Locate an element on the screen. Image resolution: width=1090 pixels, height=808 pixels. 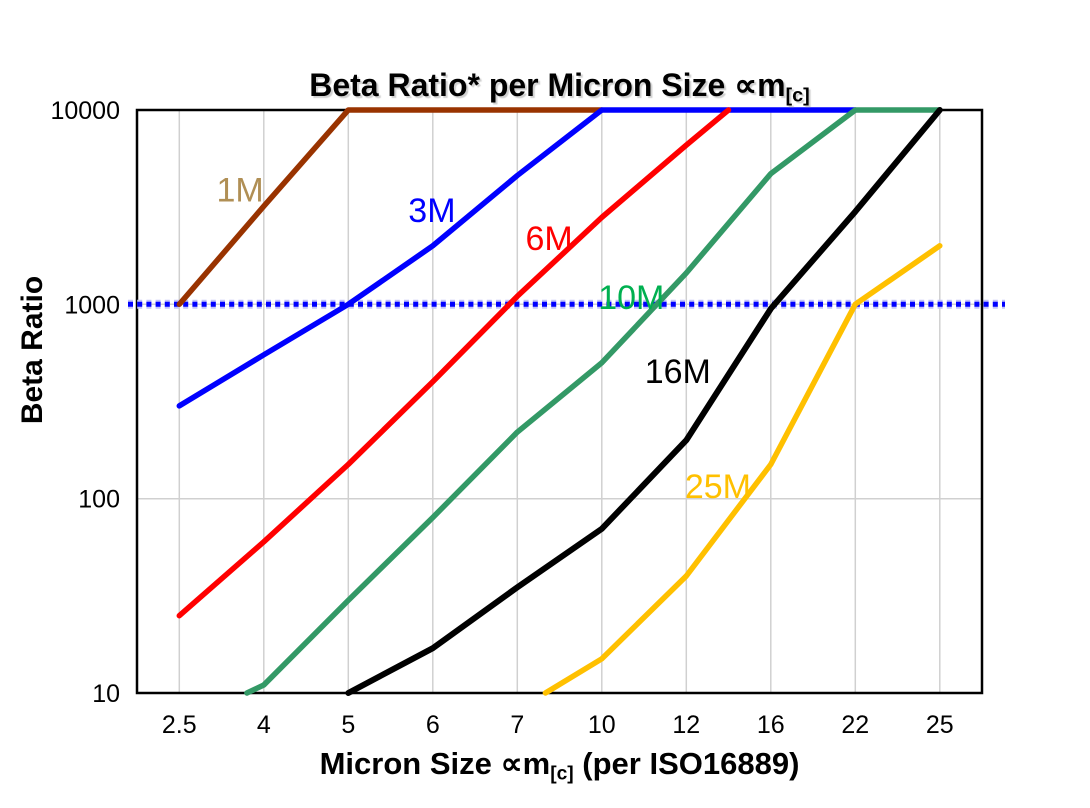
chart-title: Beta Ratio* per Micron Size ∝m[c] is located at coordinates (559, 87).